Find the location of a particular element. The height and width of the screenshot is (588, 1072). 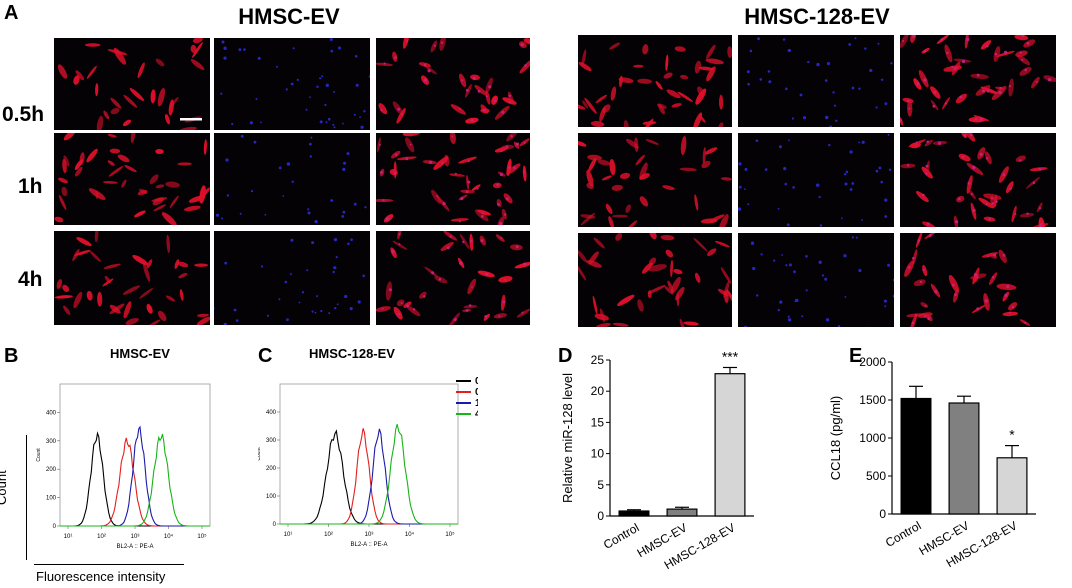

y-tick-label: 500 is located at coordinates (876, 476).